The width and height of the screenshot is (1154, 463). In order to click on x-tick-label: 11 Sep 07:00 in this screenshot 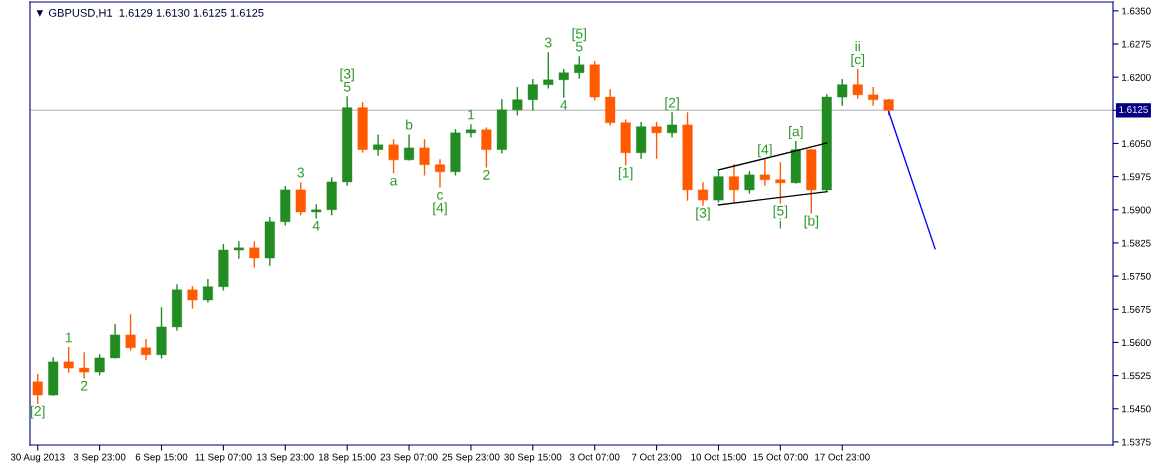, I will do `click(223, 458)`.